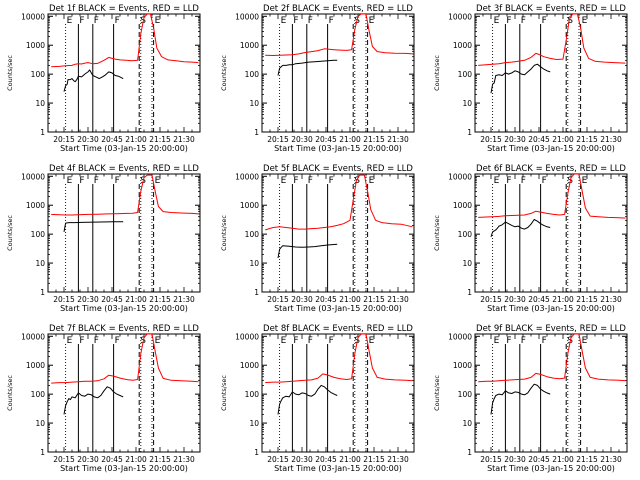 Image resolution: width=640 pixels, height=480 pixels. Describe the element at coordinates (124, 329) in the screenshot. I see `panel-title: Det 7f BLACK = Events, RED = LLD` at that location.